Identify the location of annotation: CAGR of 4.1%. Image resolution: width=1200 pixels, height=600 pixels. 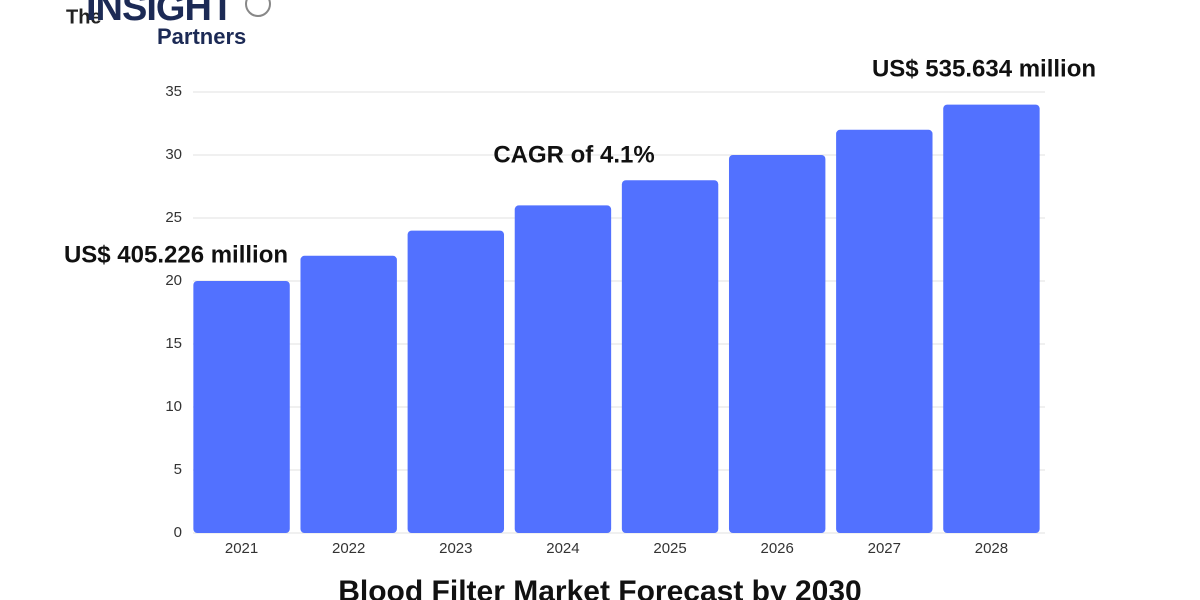
(573, 154).